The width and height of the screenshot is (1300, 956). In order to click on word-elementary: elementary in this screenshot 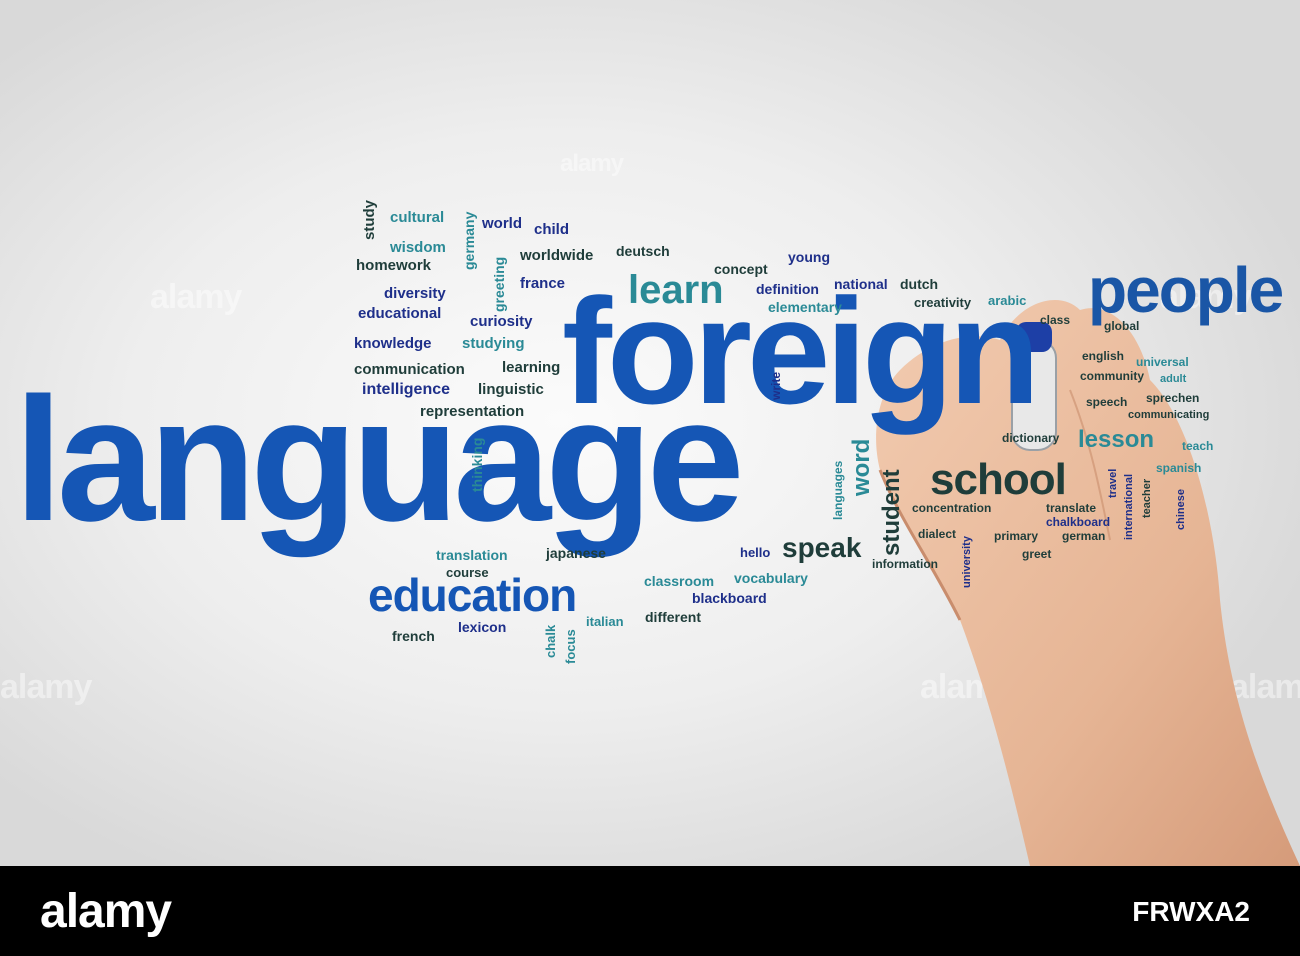, I will do `click(805, 307)`.